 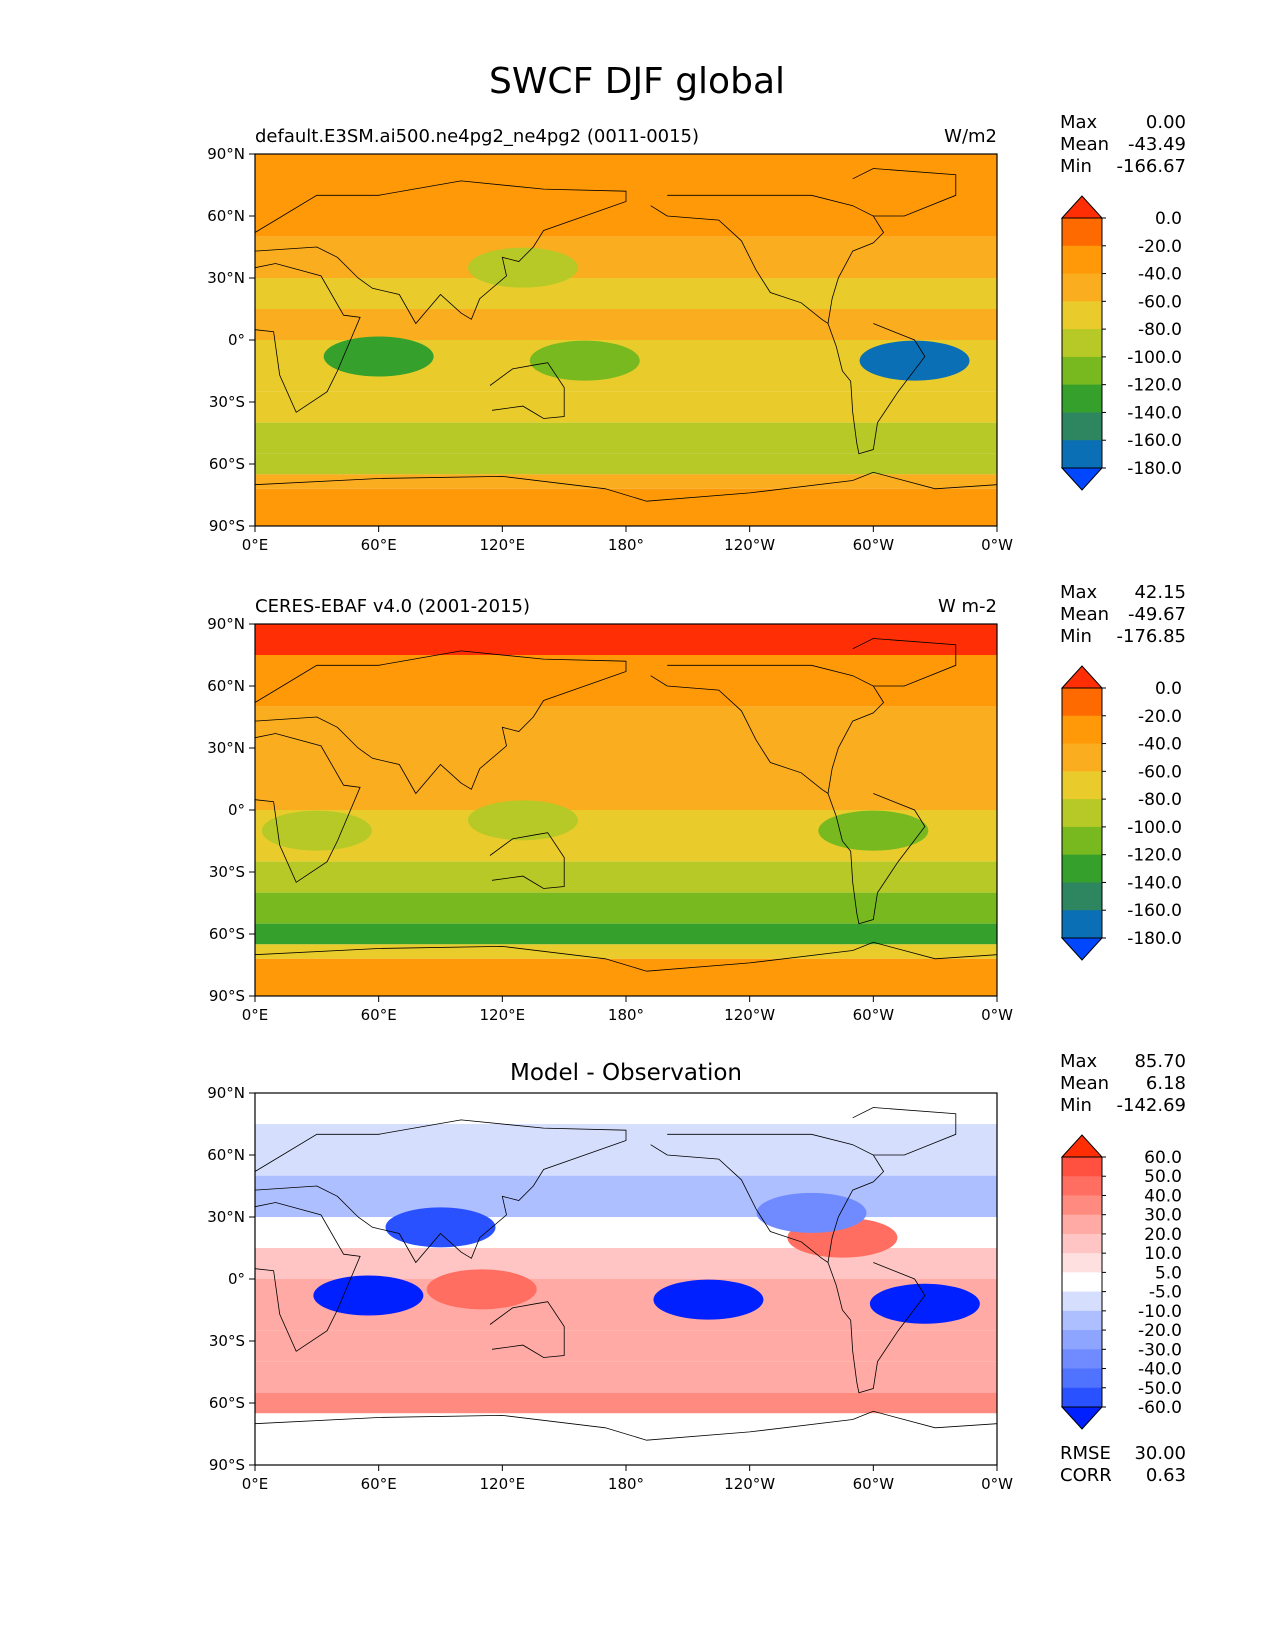 What do you see at coordinates (970, 136) in the screenshot?
I see `panel-units: W/m2` at bounding box center [970, 136].